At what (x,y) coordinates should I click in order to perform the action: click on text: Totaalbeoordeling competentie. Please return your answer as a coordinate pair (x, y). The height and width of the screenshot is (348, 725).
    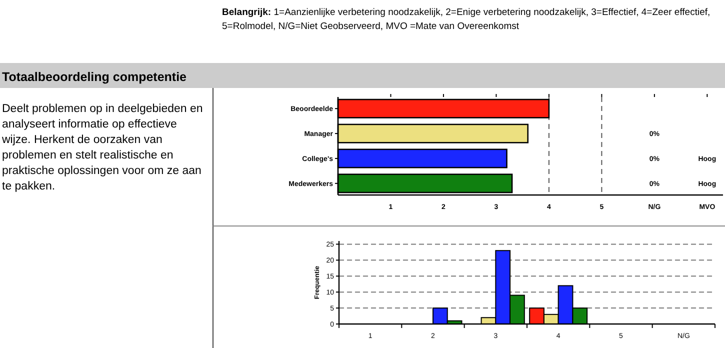
    Looking at the image, I should click on (94, 77).